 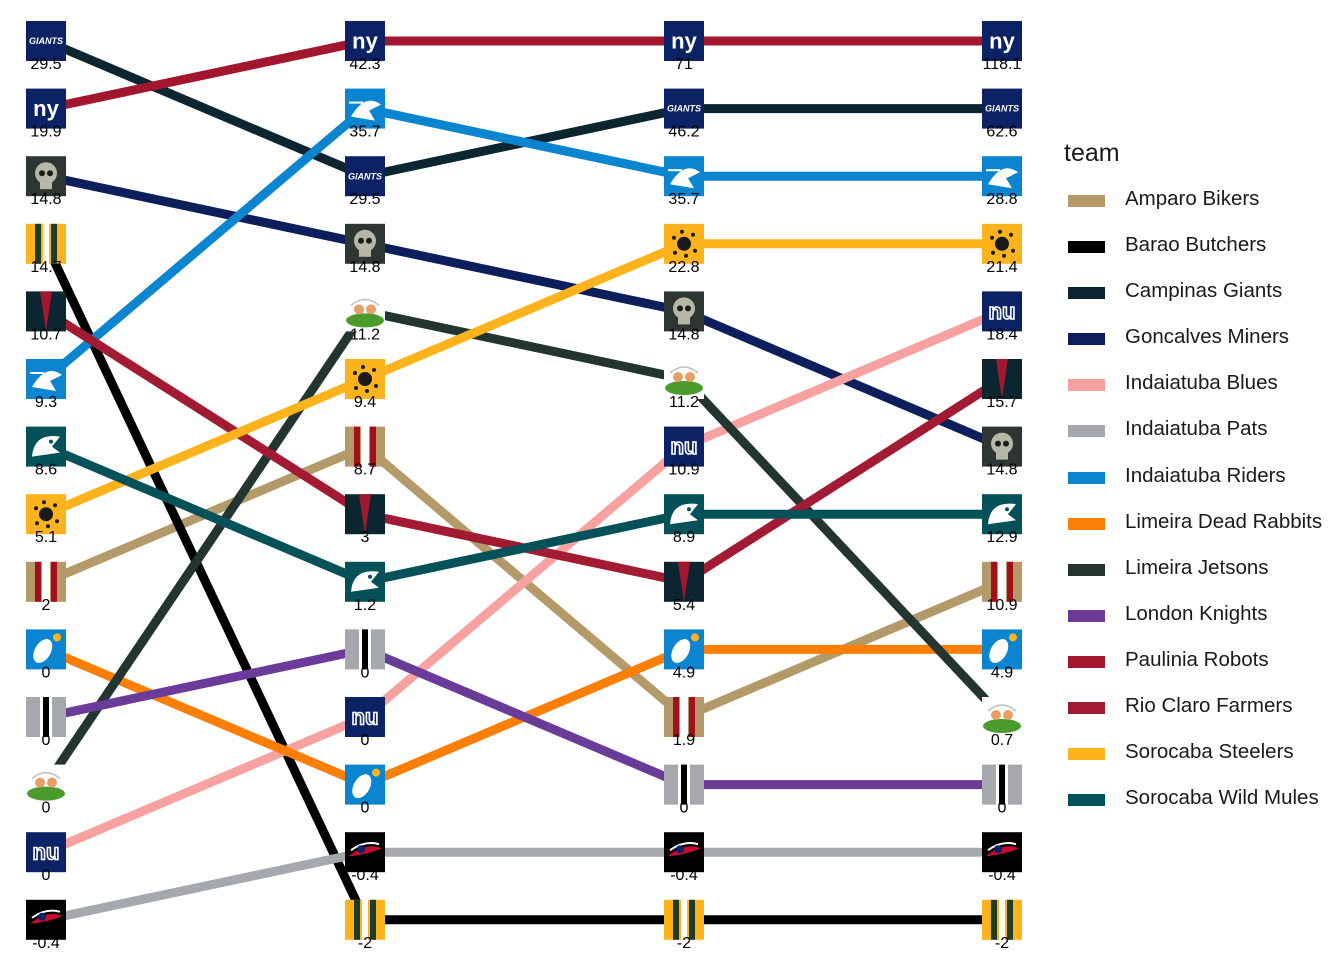 I want to click on logo-marker-indaiatuba-blues-3: nu, so click(x=684, y=446).